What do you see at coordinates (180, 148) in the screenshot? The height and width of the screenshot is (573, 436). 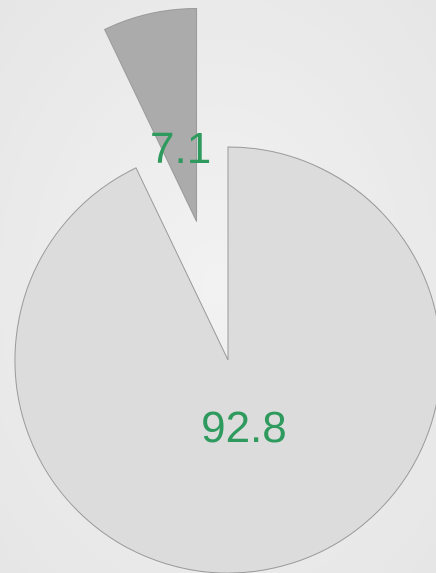 I see `slice-label: 7.1` at bounding box center [180, 148].